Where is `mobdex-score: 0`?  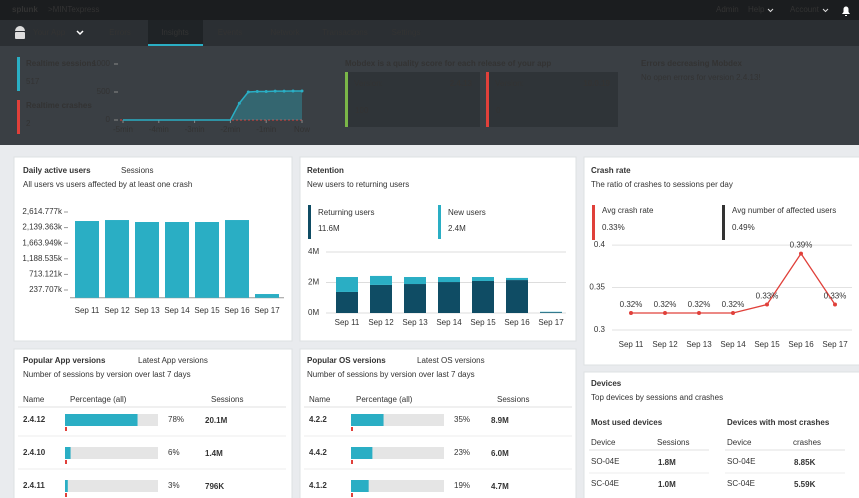
mobdex-score: 0 is located at coordinates (498, 110).